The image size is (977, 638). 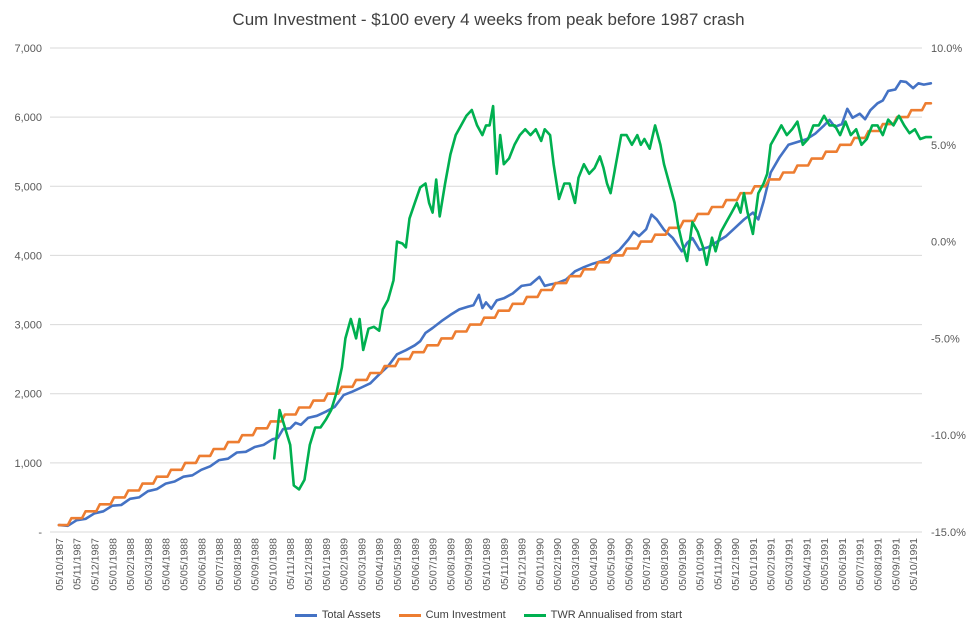 What do you see at coordinates (28, 464) in the screenshot?
I see `y-tick-label: 1,000` at bounding box center [28, 464].